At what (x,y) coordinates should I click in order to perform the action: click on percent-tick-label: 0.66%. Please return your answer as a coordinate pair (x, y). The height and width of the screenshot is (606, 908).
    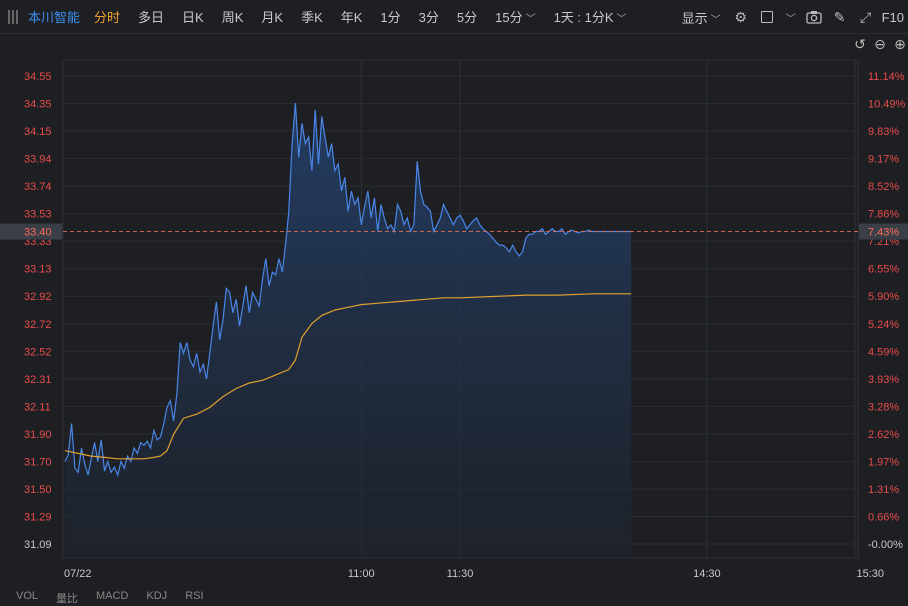
    Looking at the image, I should click on (883, 517).